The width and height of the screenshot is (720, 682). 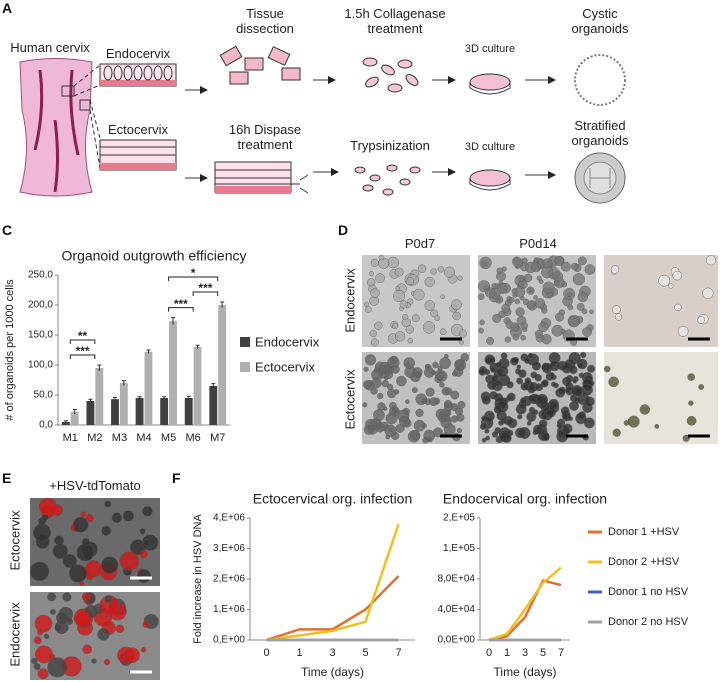 What do you see at coordinates (661, 301) in the screenshot?
I see `micrograph` at bounding box center [661, 301].